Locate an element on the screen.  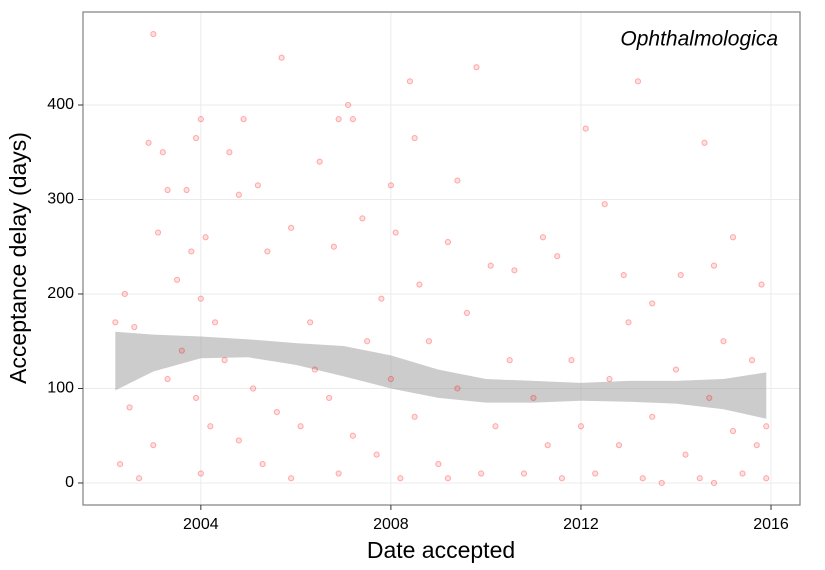
x-tick-label: 2008 is located at coordinates (391, 524).